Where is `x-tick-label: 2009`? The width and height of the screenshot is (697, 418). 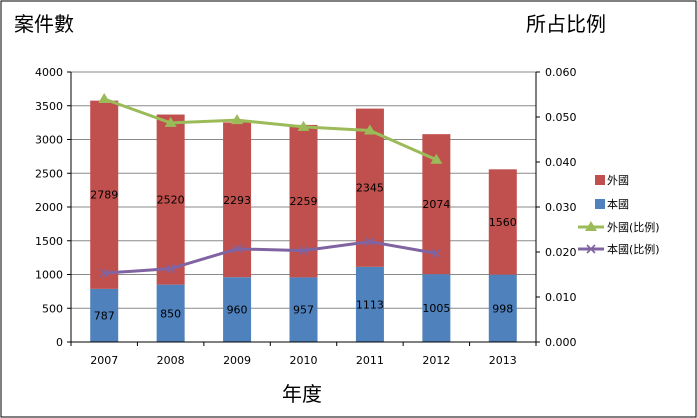
x-tick-label: 2009 is located at coordinates (237, 360).